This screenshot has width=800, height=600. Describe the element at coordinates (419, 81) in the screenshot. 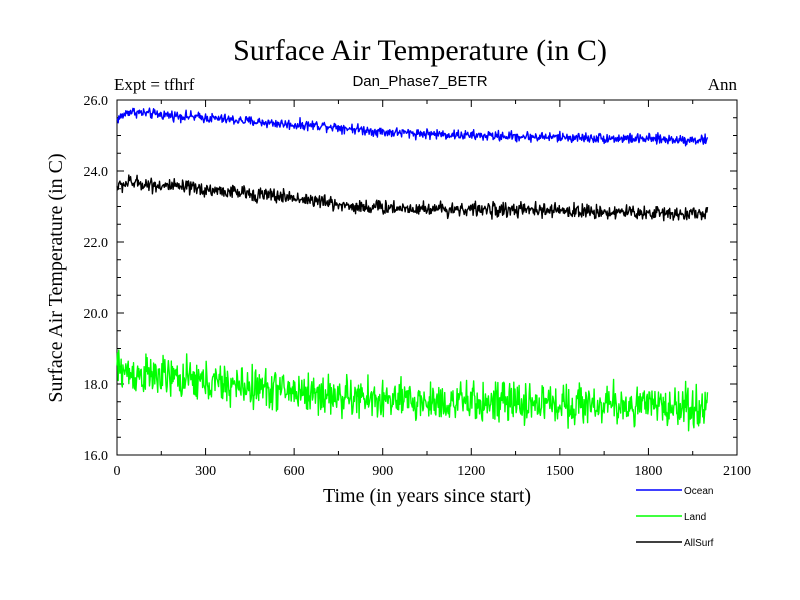

I see `chart-subtitle: Dan_Phase7_BETR` at that location.